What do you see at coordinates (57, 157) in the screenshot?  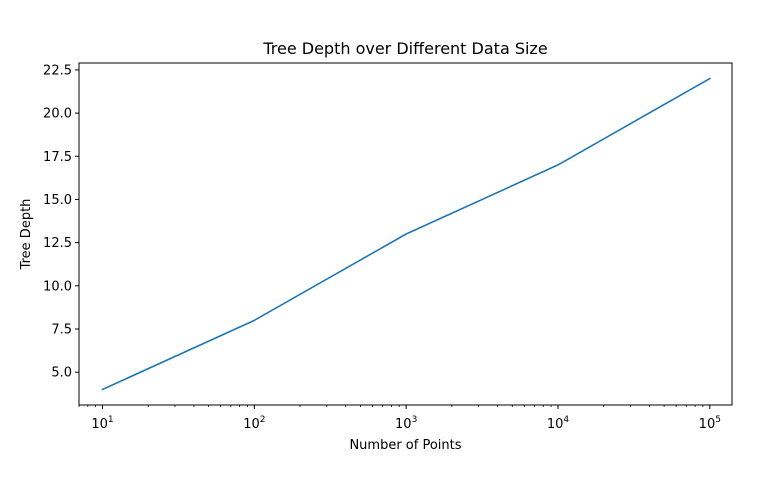 I see `y-tick-label: 17.5` at bounding box center [57, 157].